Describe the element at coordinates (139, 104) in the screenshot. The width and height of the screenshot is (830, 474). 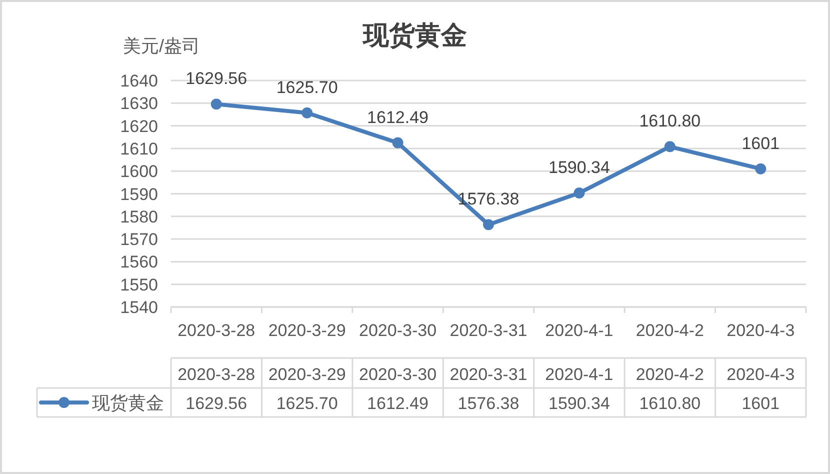
I see `y-tick-label: 1630` at that location.